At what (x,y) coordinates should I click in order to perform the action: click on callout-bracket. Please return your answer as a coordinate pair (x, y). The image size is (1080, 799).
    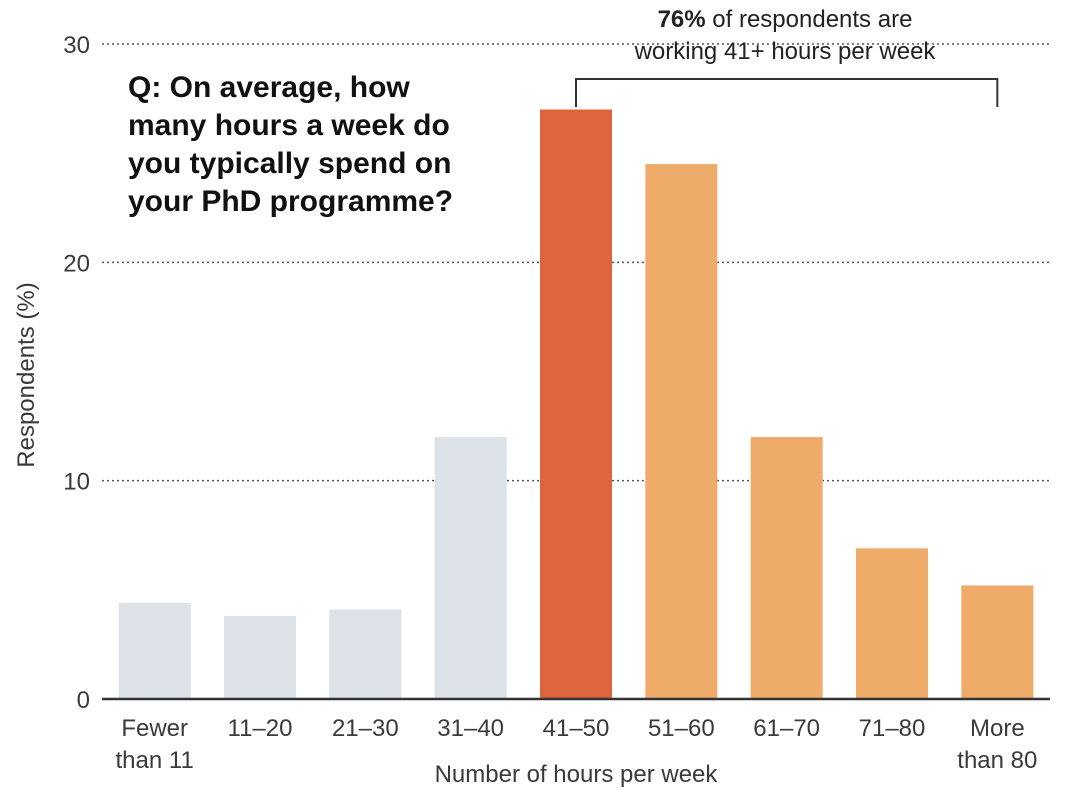
    Looking at the image, I should click on (787, 92).